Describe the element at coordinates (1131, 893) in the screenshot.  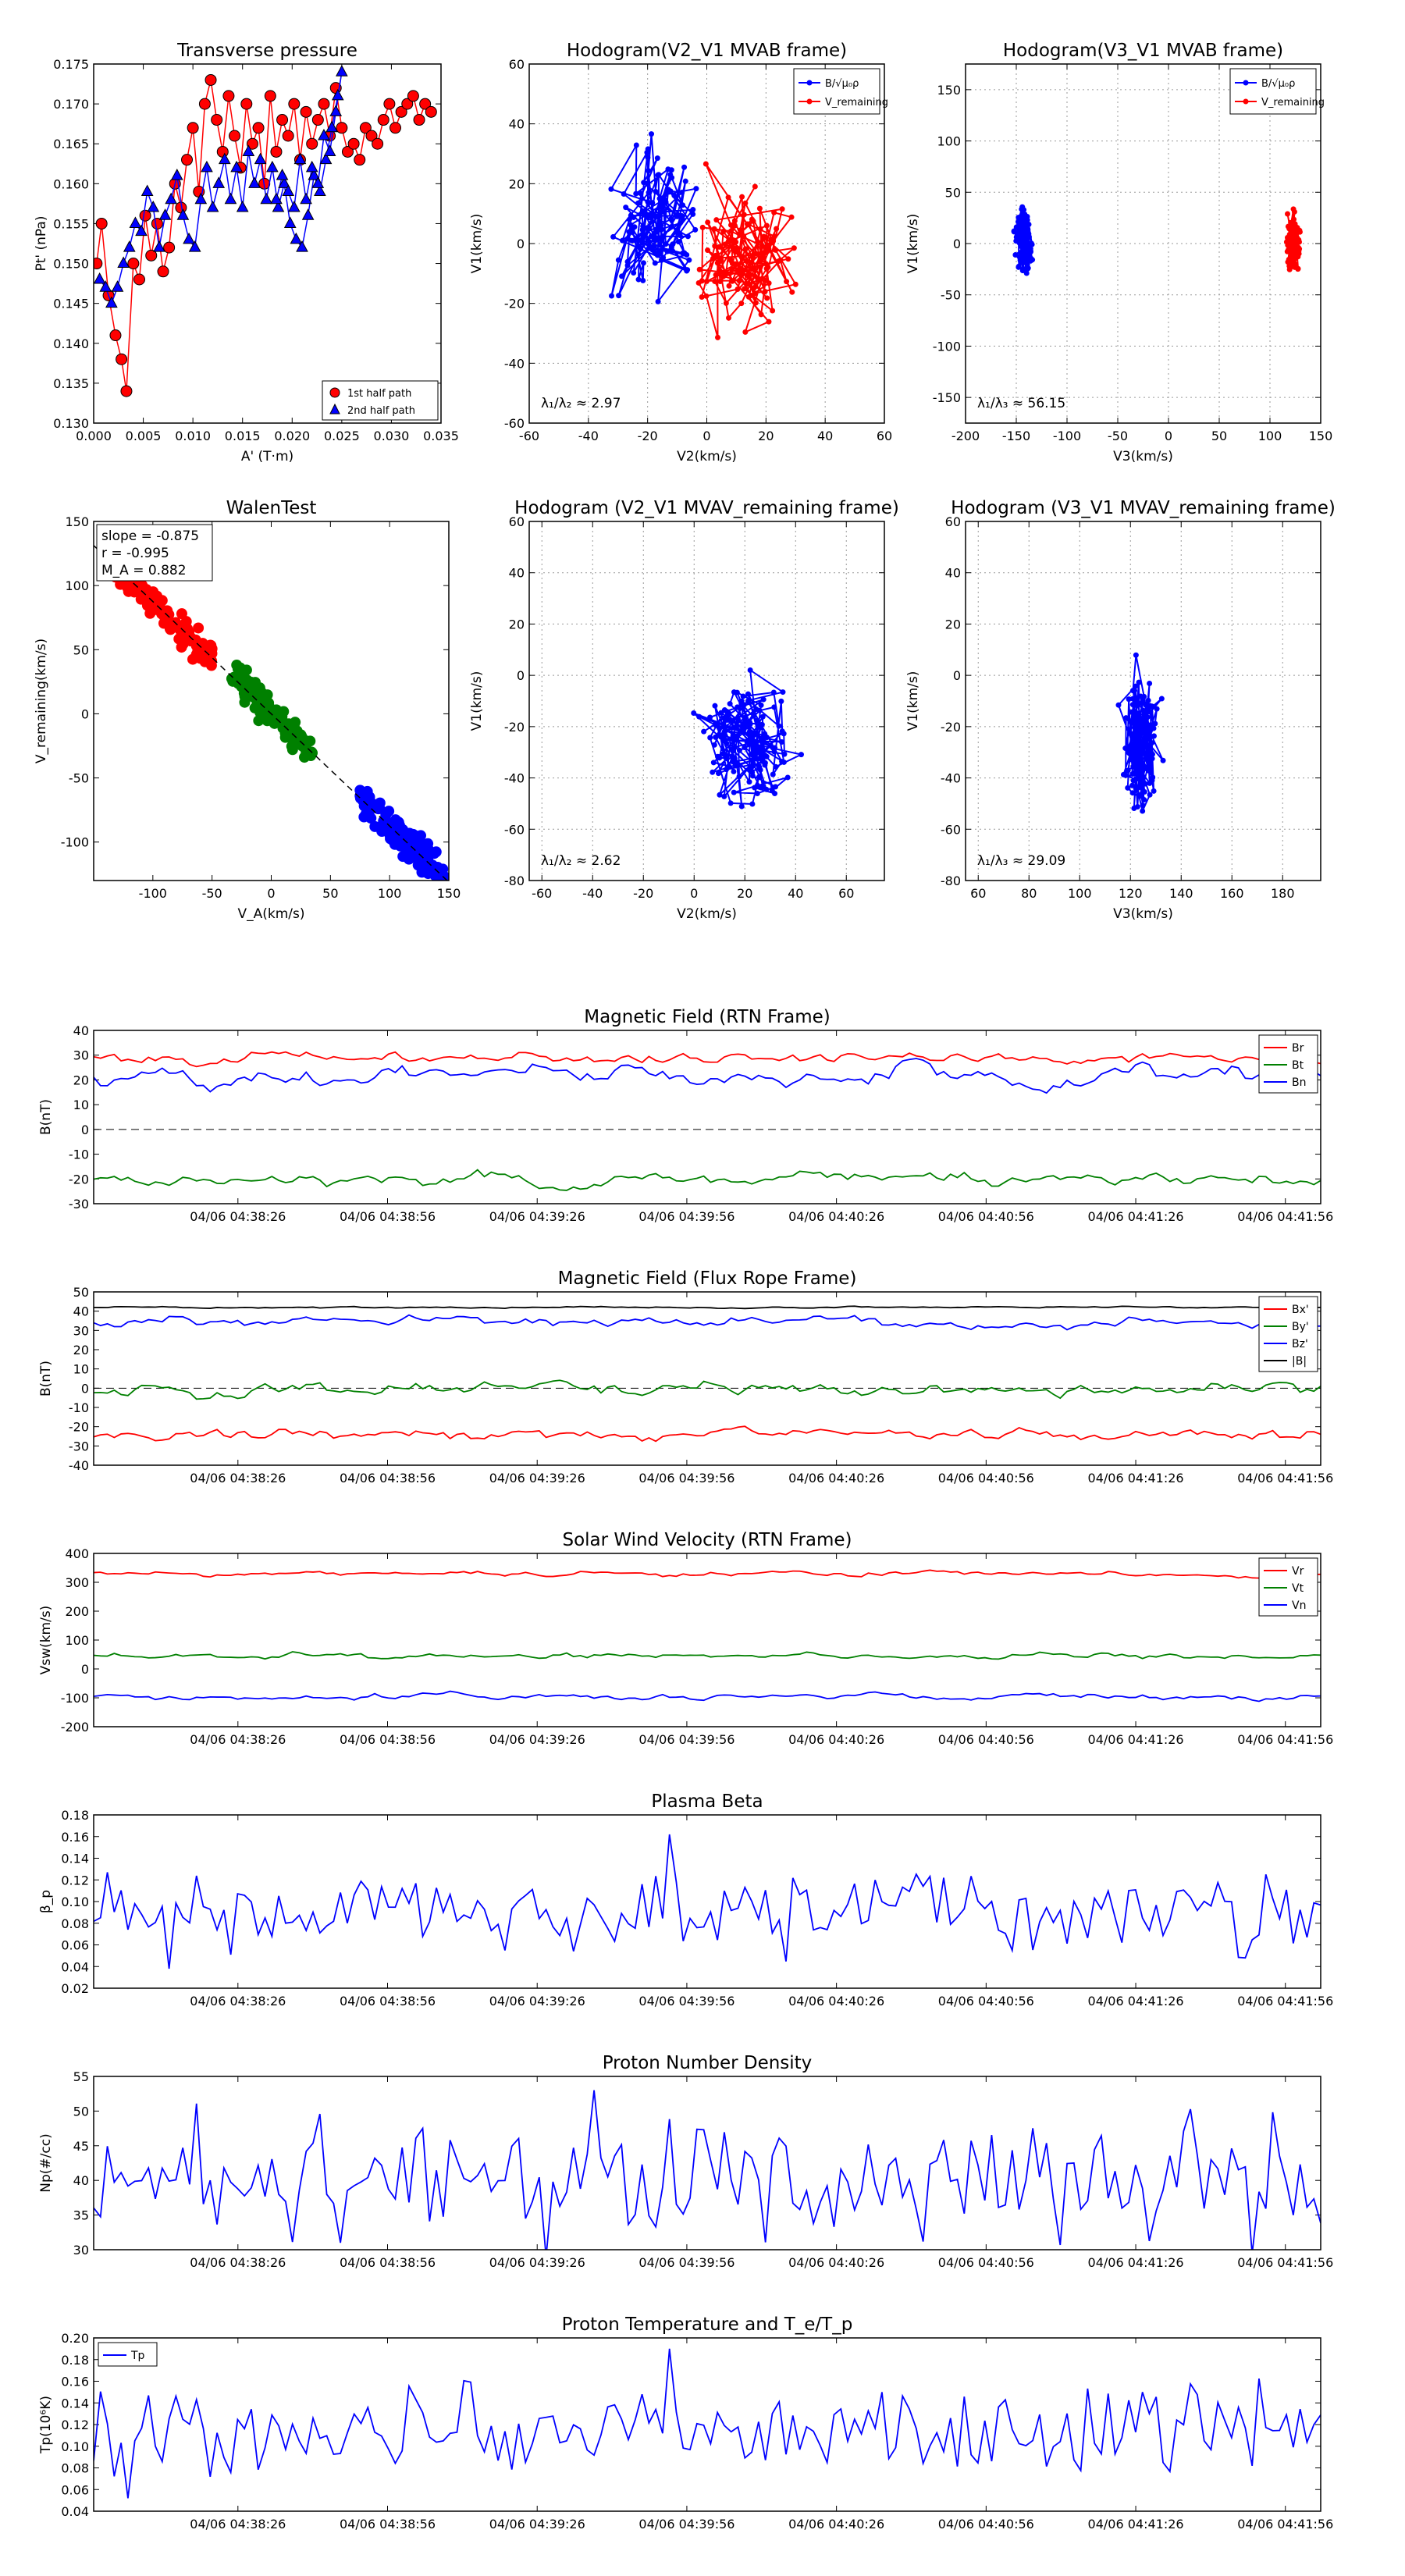
I see `x-tick-label: 120` at that location.